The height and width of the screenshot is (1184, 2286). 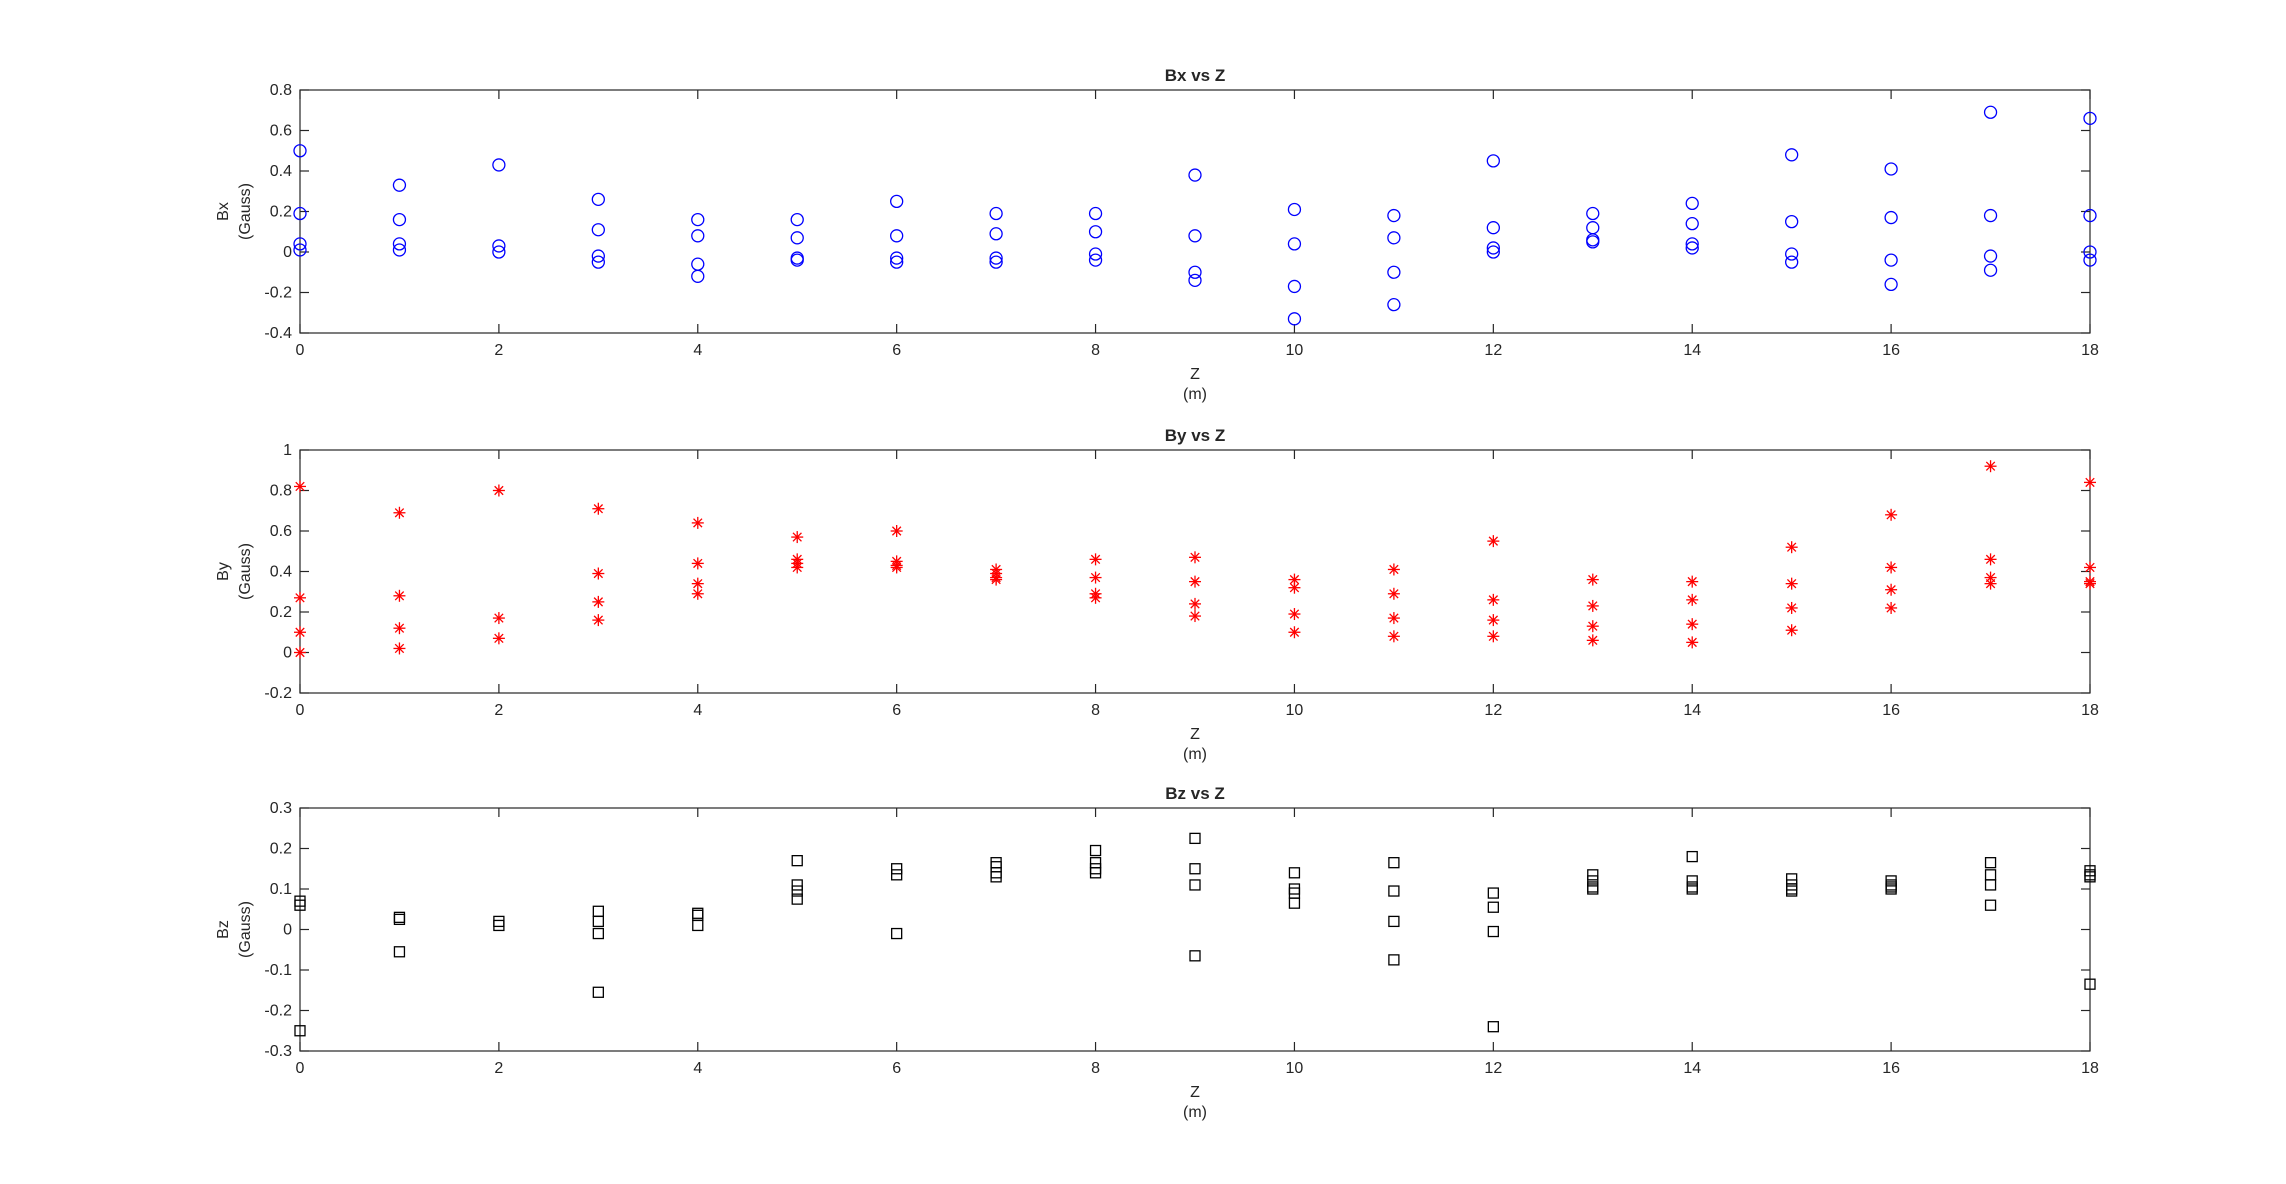 I want to click on bz-ytick-label: -0.3, so click(x=278, y=1051).